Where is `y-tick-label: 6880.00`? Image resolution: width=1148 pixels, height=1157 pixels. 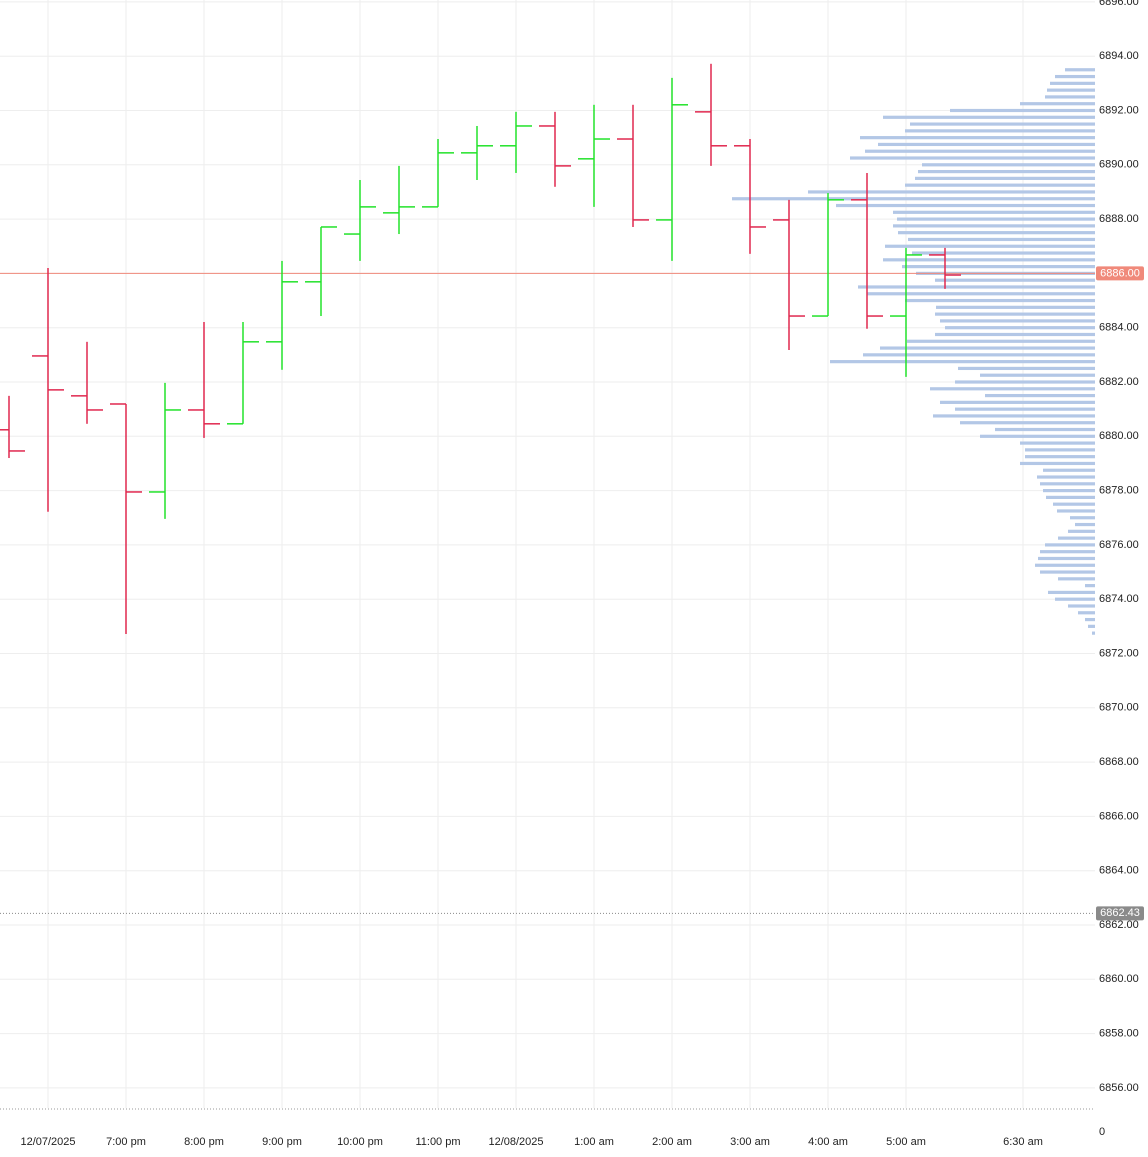
y-tick-label: 6880.00 is located at coordinates (1119, 436).